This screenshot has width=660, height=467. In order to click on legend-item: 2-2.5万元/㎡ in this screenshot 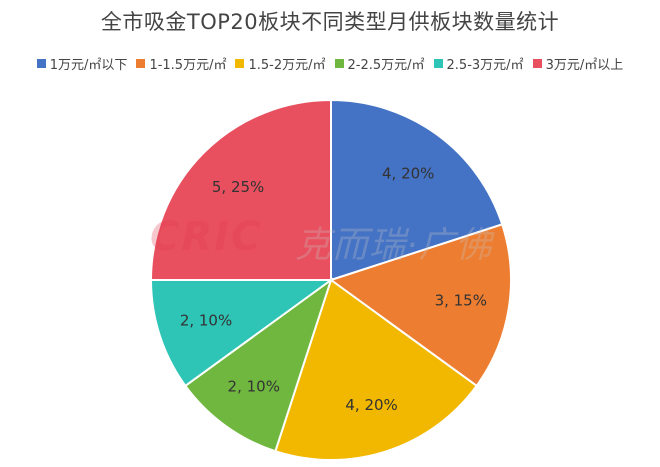, I will do `click(379, 63)`.